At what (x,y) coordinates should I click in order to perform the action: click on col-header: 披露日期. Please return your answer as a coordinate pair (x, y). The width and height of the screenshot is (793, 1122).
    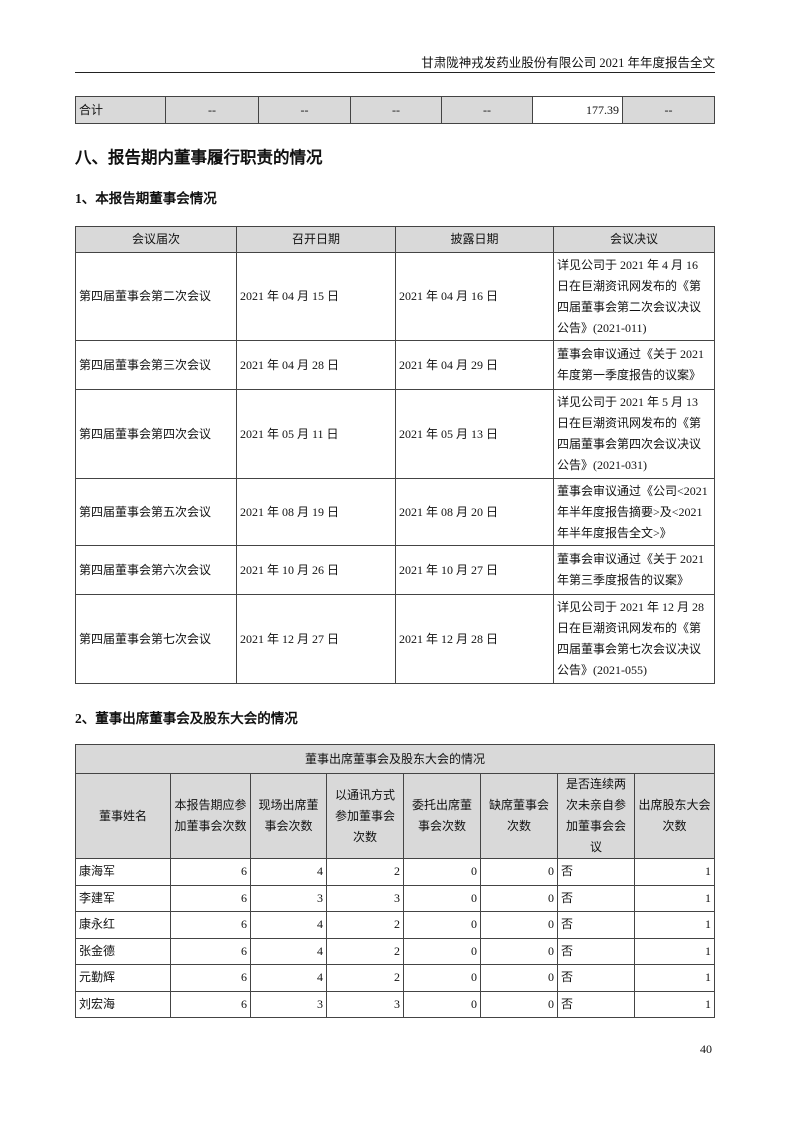
    Looking at the image, I should click on (474, 239).